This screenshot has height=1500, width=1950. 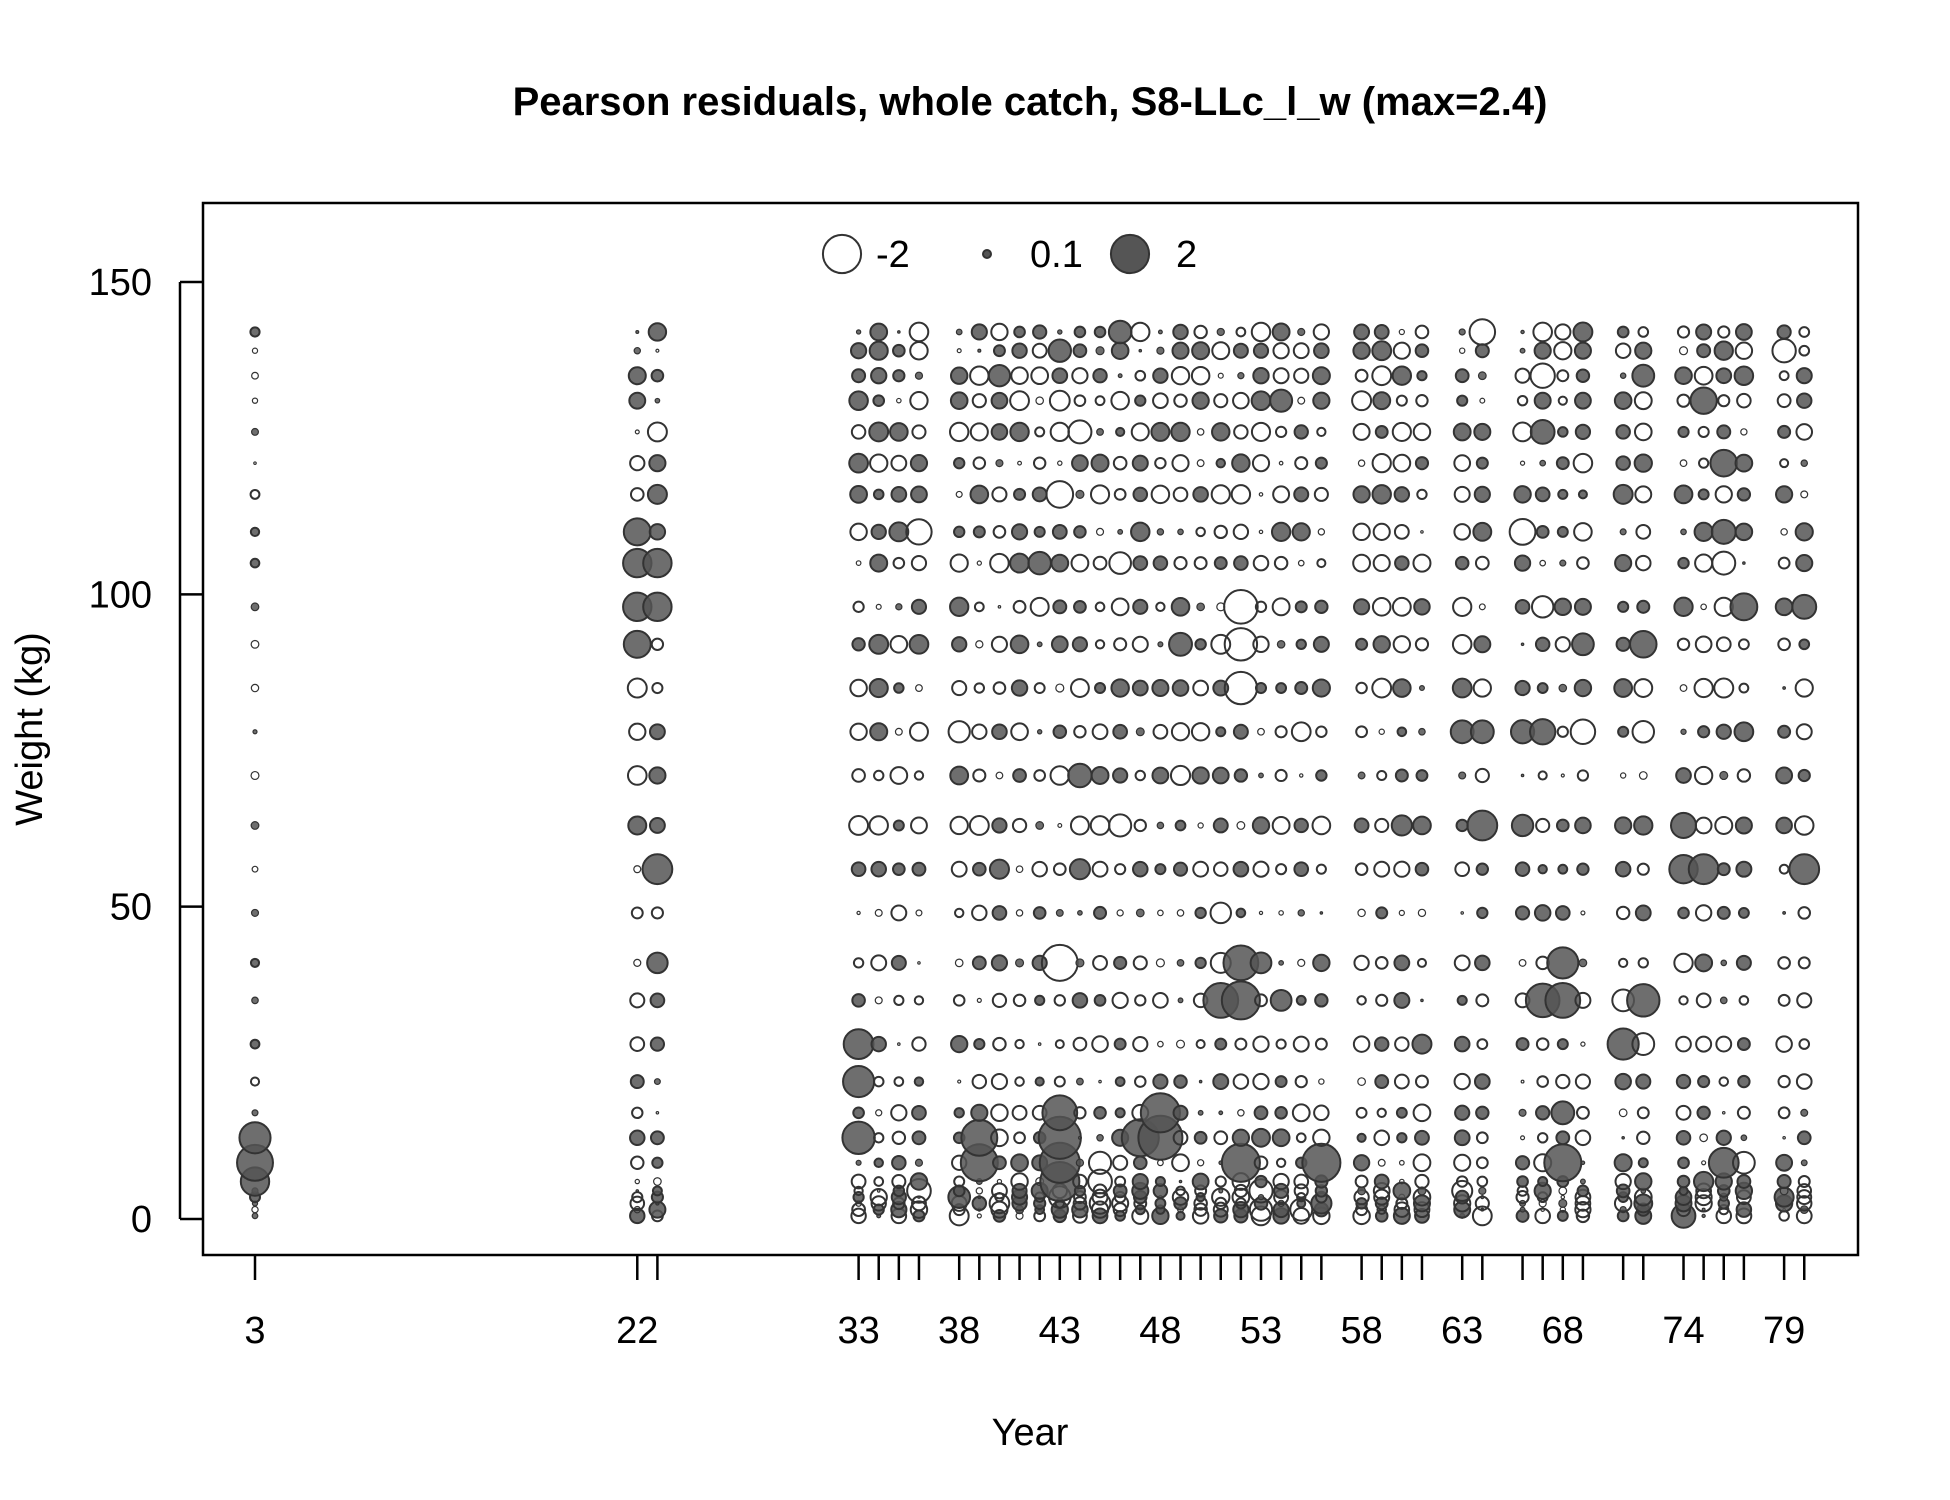 I want to click on x-axis-title: Year, so click(x=1030, y=1433).